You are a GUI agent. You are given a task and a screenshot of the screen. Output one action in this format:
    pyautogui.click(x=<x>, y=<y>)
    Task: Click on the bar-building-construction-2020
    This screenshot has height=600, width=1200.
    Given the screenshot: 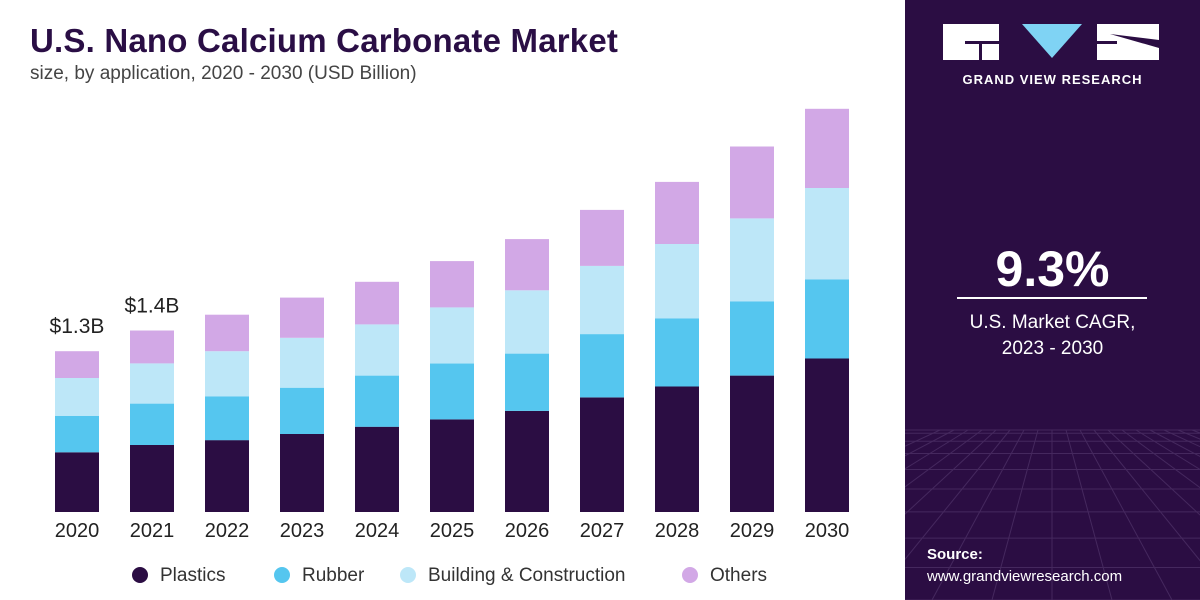 What is the action you would take?
    pyautogui.click(x=77, y=397)
    